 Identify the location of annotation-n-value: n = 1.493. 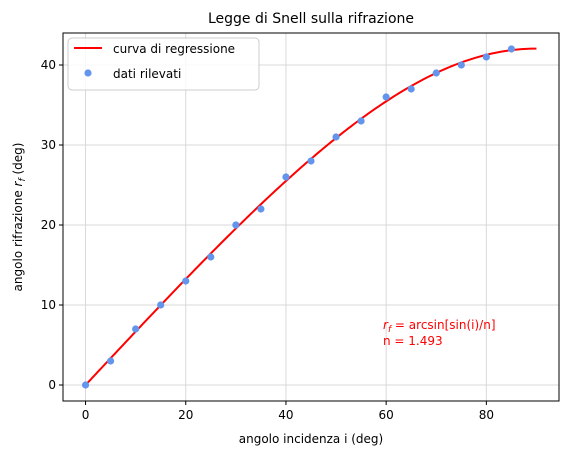
(413, 341).